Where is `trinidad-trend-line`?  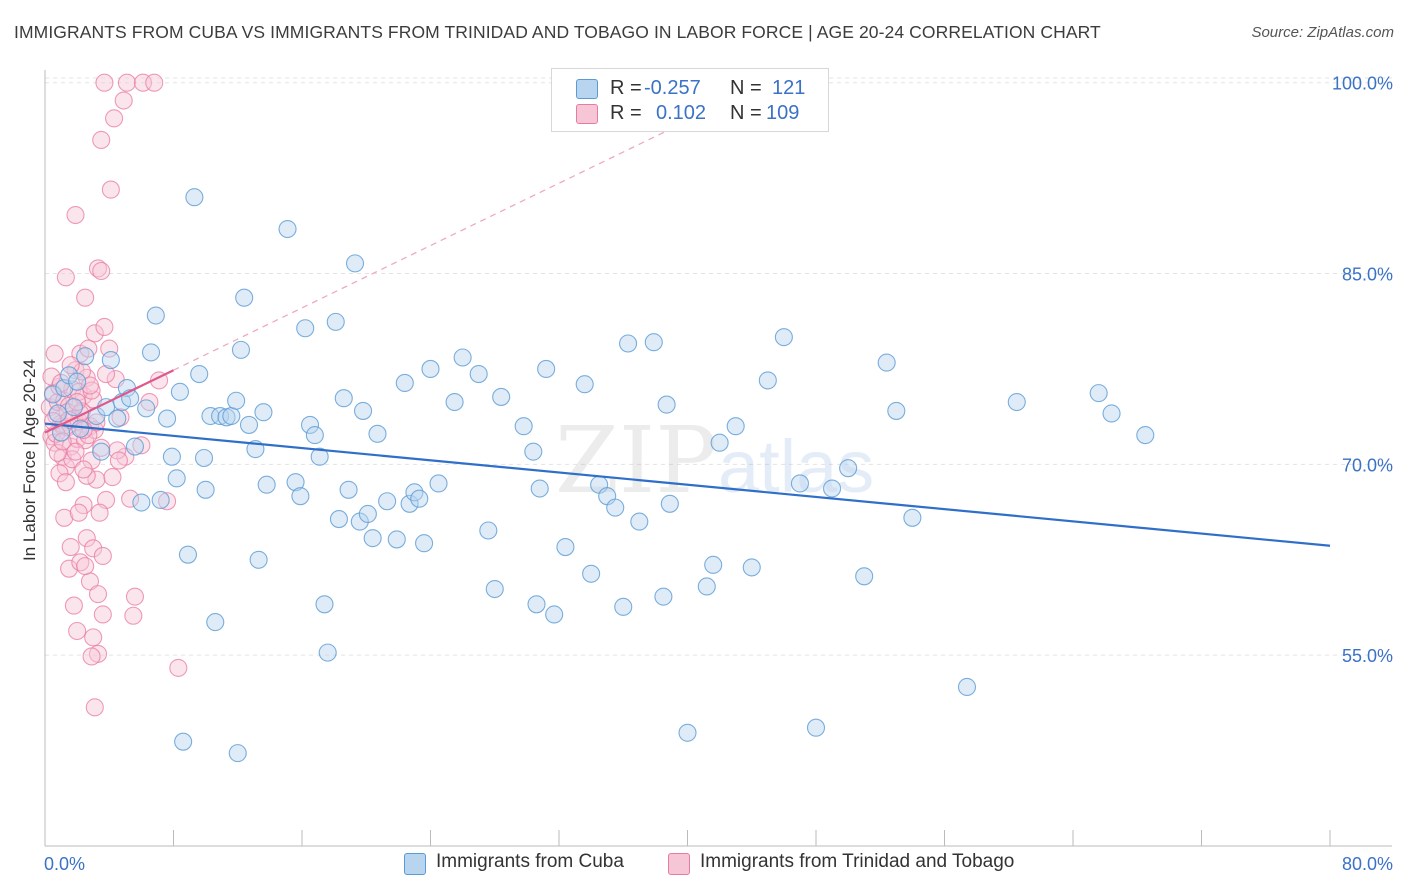
trinidad-trend-line is located at coordinates (109, 401).